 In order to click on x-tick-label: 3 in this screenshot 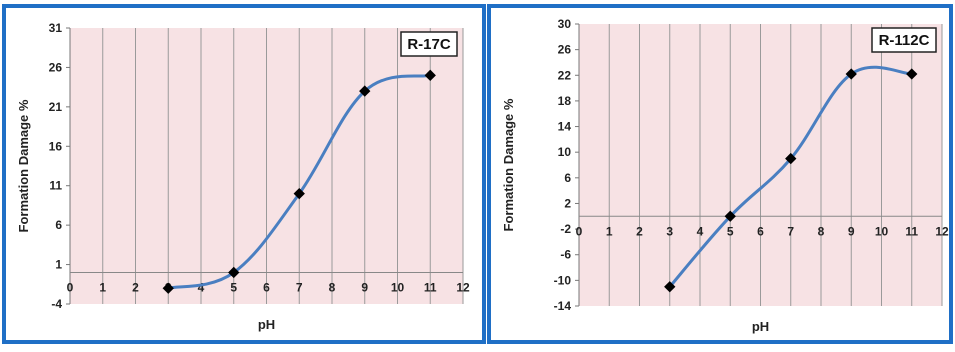, I will do `click(669, 231)`.